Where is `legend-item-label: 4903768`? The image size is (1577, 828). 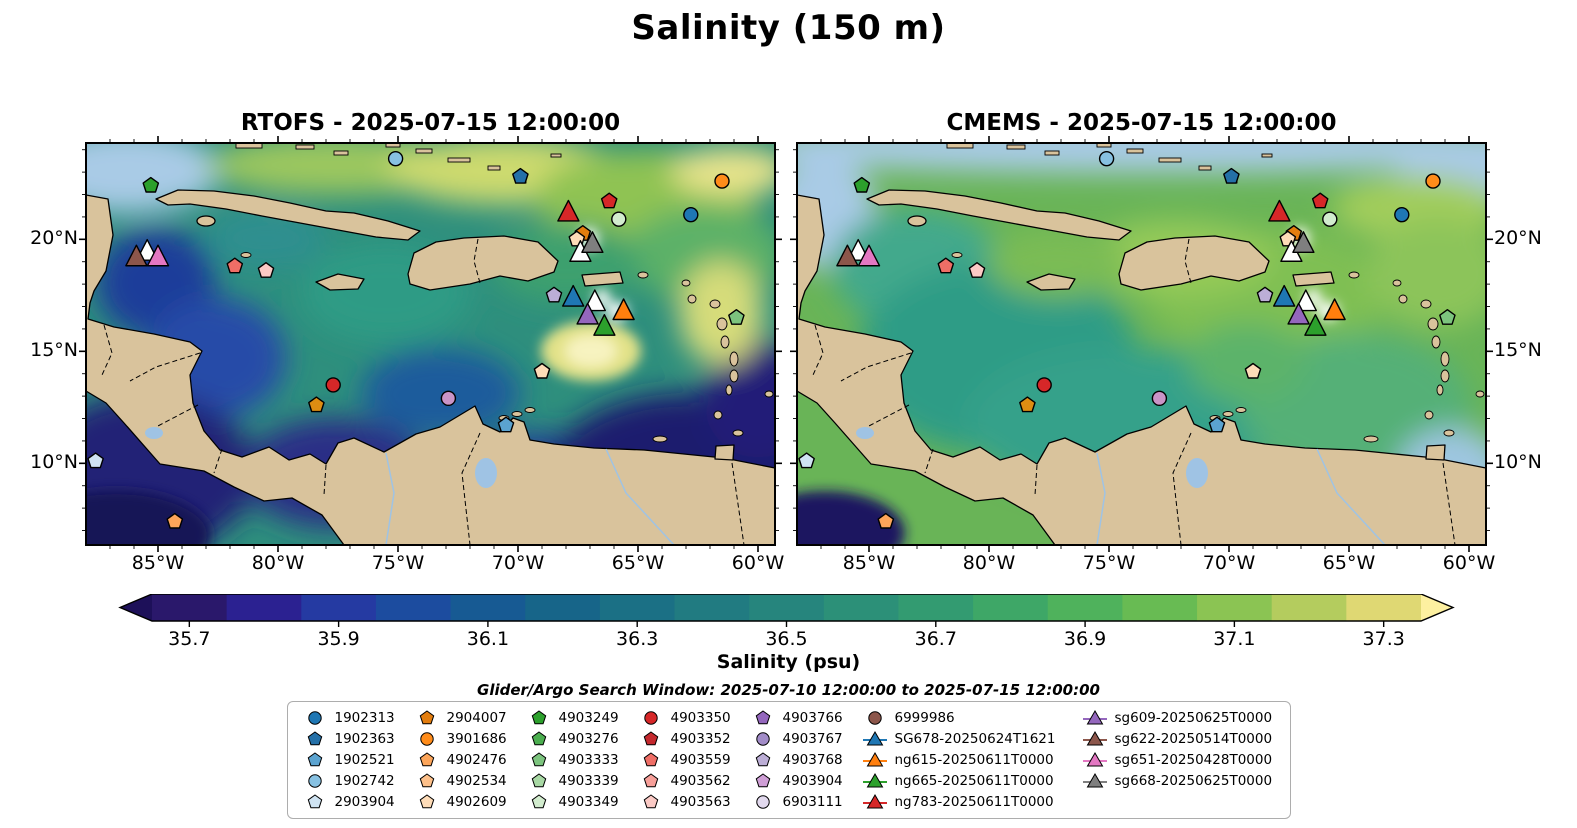
legend-item-label: 4903768 is located at coordinates (812, 760).